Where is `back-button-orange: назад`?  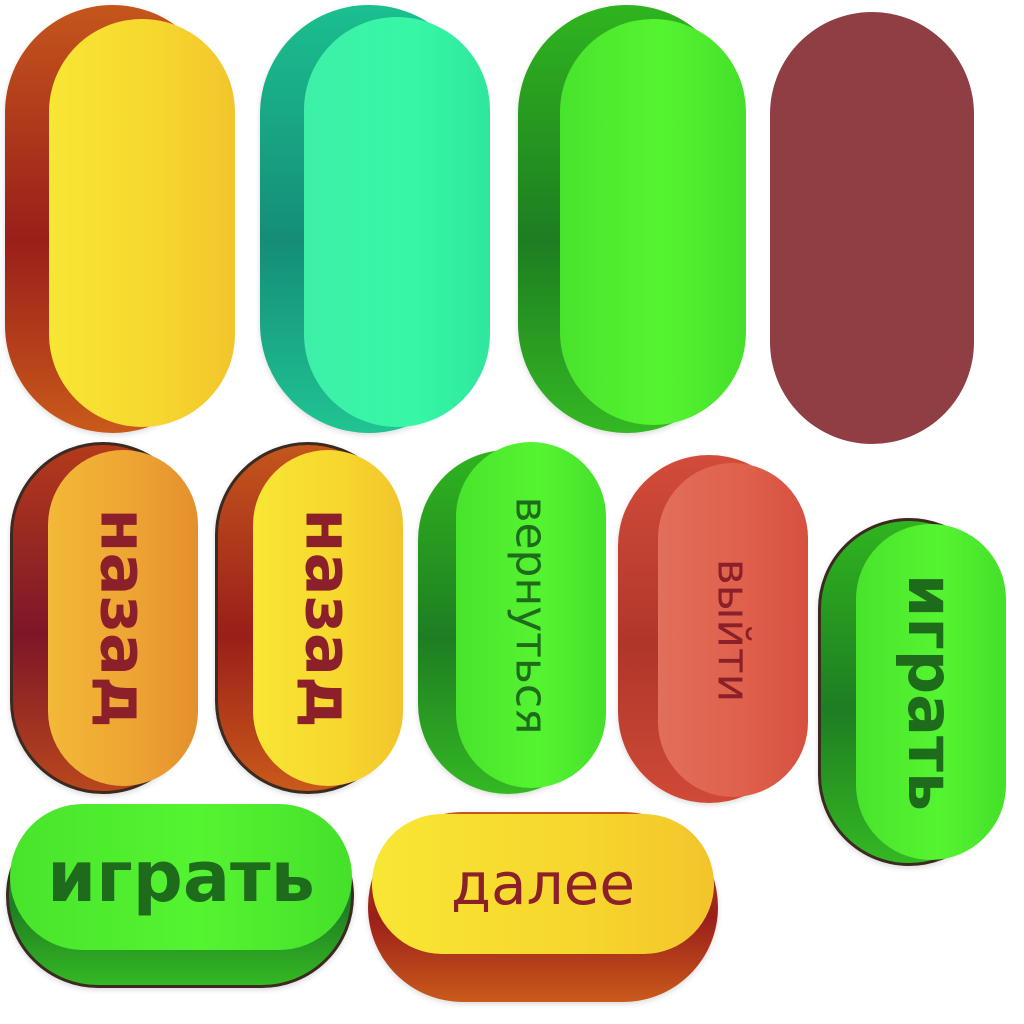 back-button-orange: назад is located at coordinates (104, 619).